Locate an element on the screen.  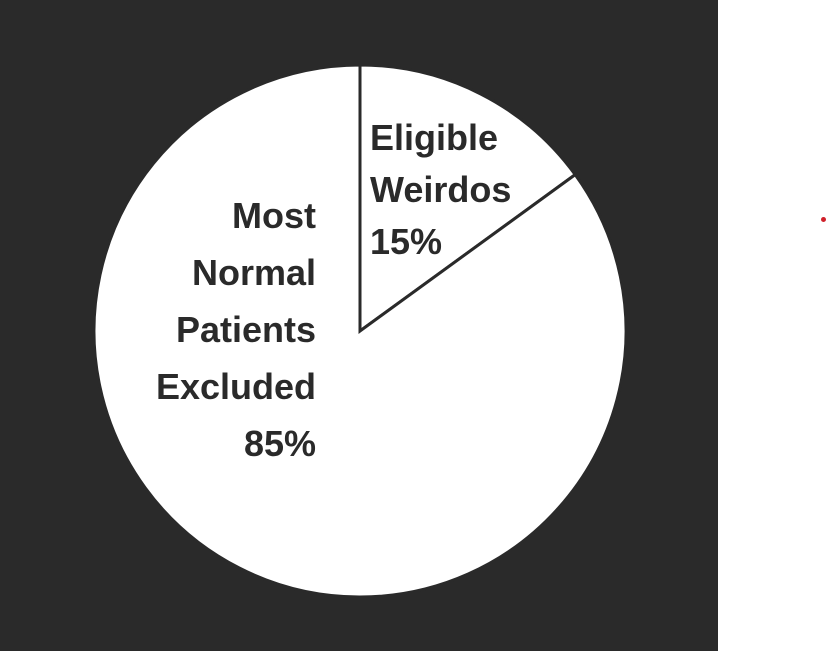
slice-value-label: 15% is located at coordinates (406, 241).